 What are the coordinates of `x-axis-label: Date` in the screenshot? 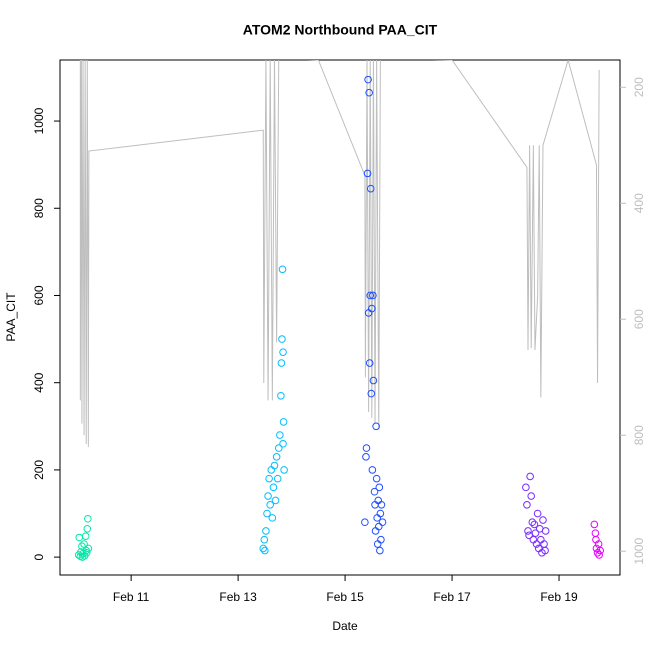 It's located at (345, 626).